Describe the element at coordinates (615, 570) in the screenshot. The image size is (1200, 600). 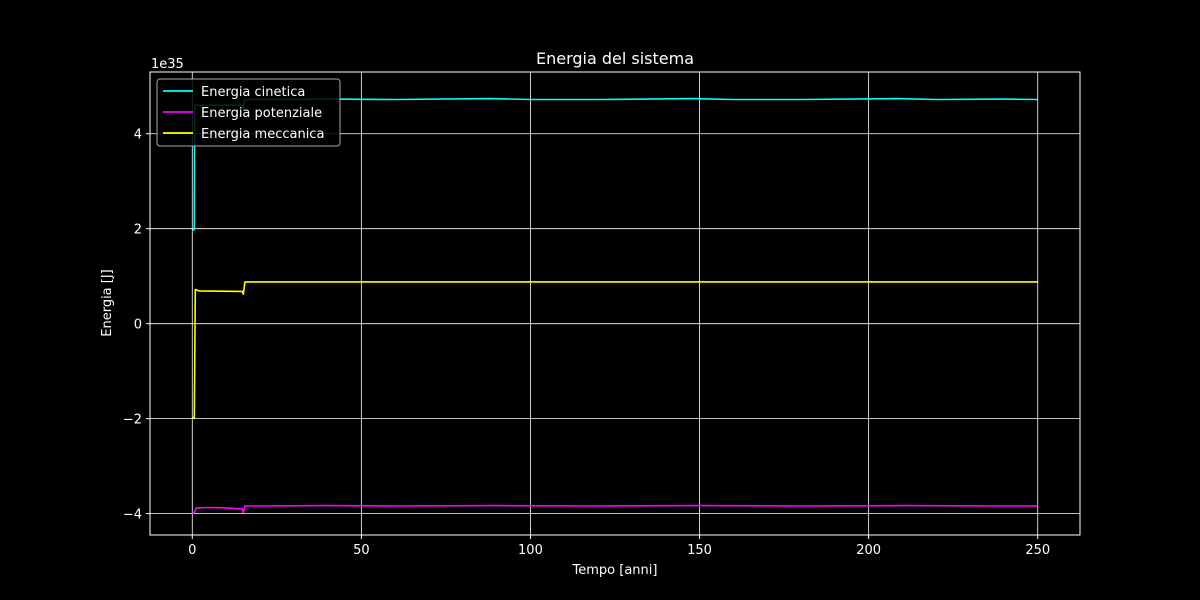
I see `x-axis-label: Tempo [anni]` at that location.